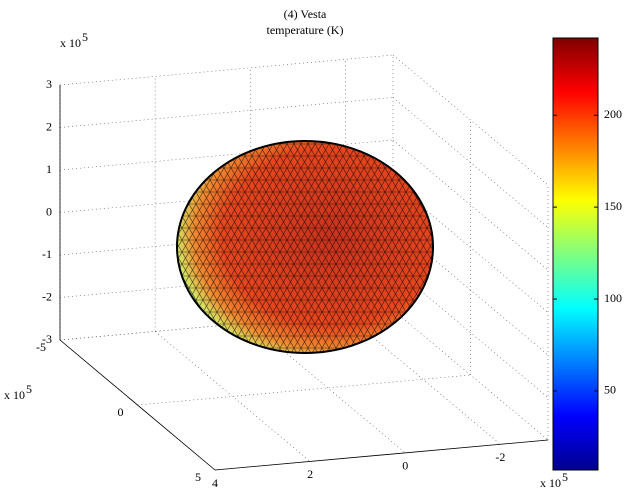 This screenshot has height=500, width=627. Describe the element at coordinates (575, 254) in the screenshot. I see `colorbar` at that location.